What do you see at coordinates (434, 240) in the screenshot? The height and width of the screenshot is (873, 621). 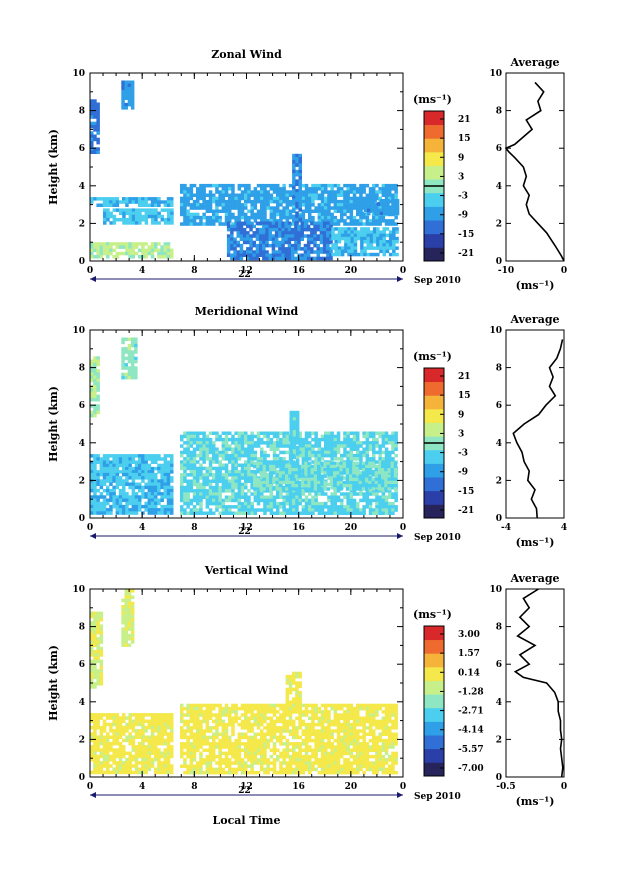 I see `colorbar-segment` at bounding box center [434, 240].